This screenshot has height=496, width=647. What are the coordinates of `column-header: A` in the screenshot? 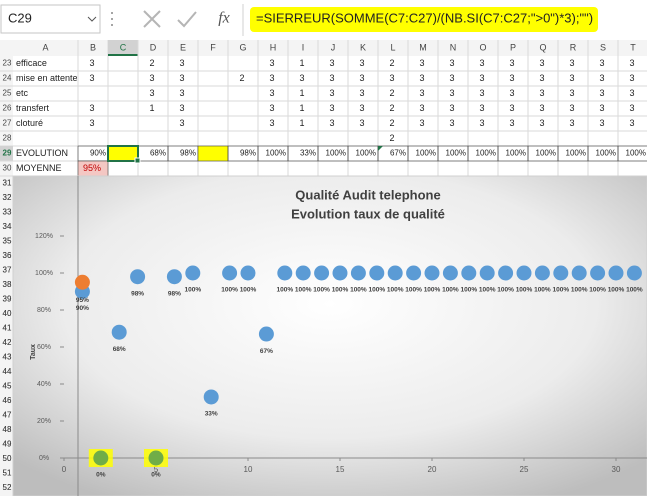 It's located at (45, 47).